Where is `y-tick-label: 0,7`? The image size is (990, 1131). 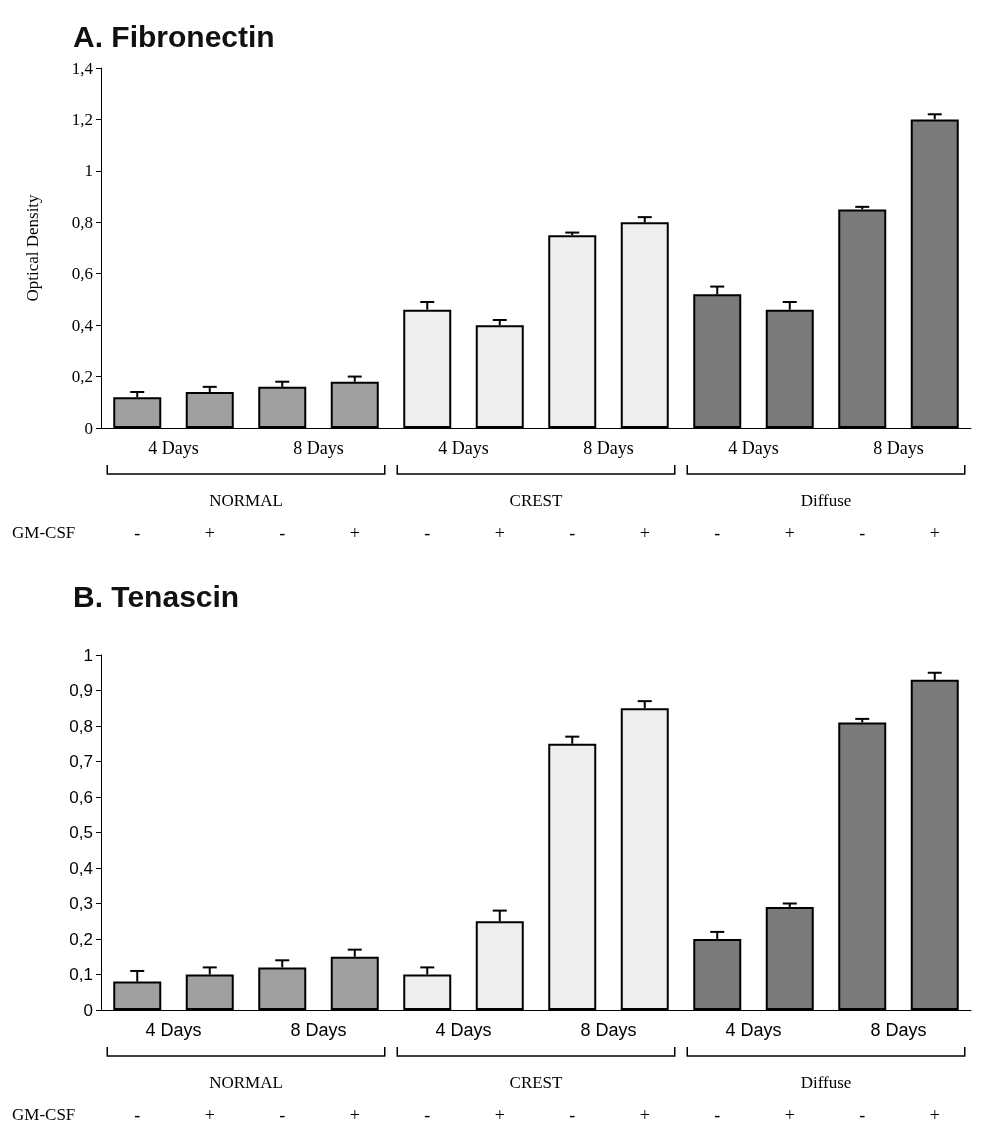 y-tick-label: 0,7 is located at coordinates (81, 761).